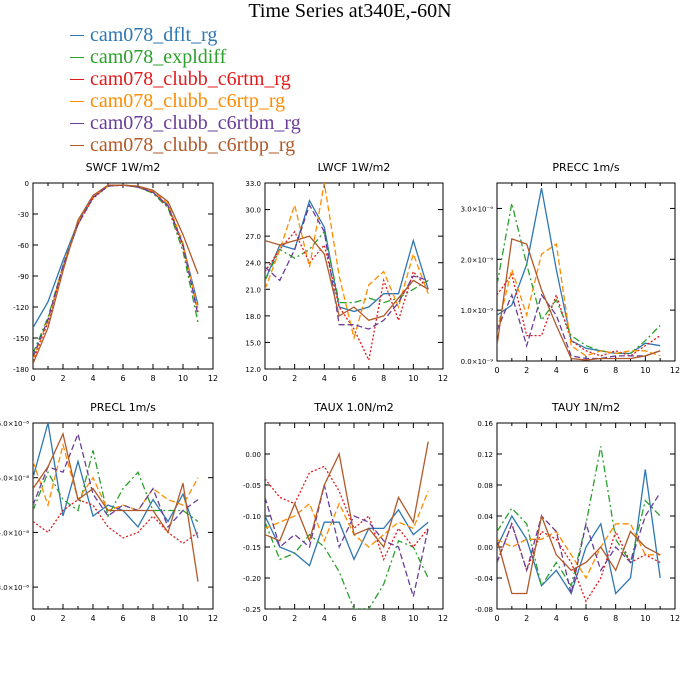  I want to click on x-tick-label: 8, so click(152, 618).